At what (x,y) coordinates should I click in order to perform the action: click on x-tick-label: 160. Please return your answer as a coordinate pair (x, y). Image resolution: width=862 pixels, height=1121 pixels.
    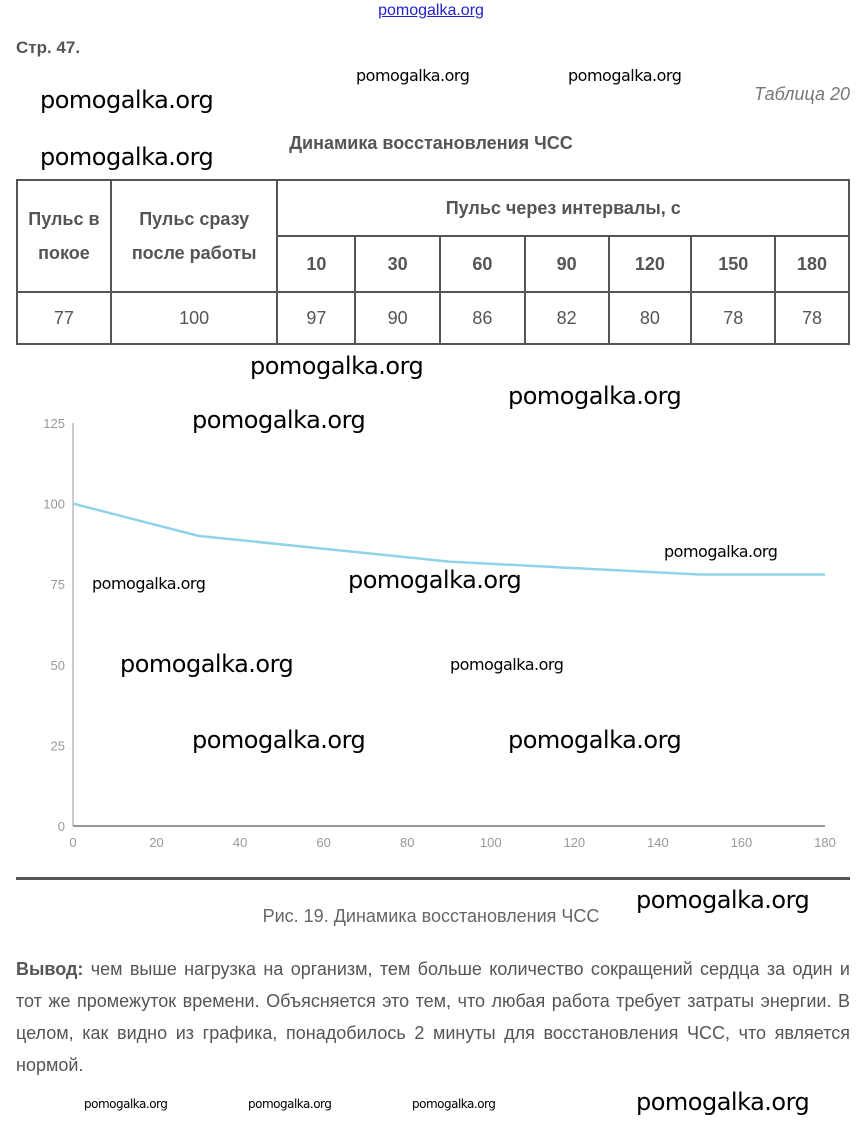
    Looking at the image, I should click on (742, 842).